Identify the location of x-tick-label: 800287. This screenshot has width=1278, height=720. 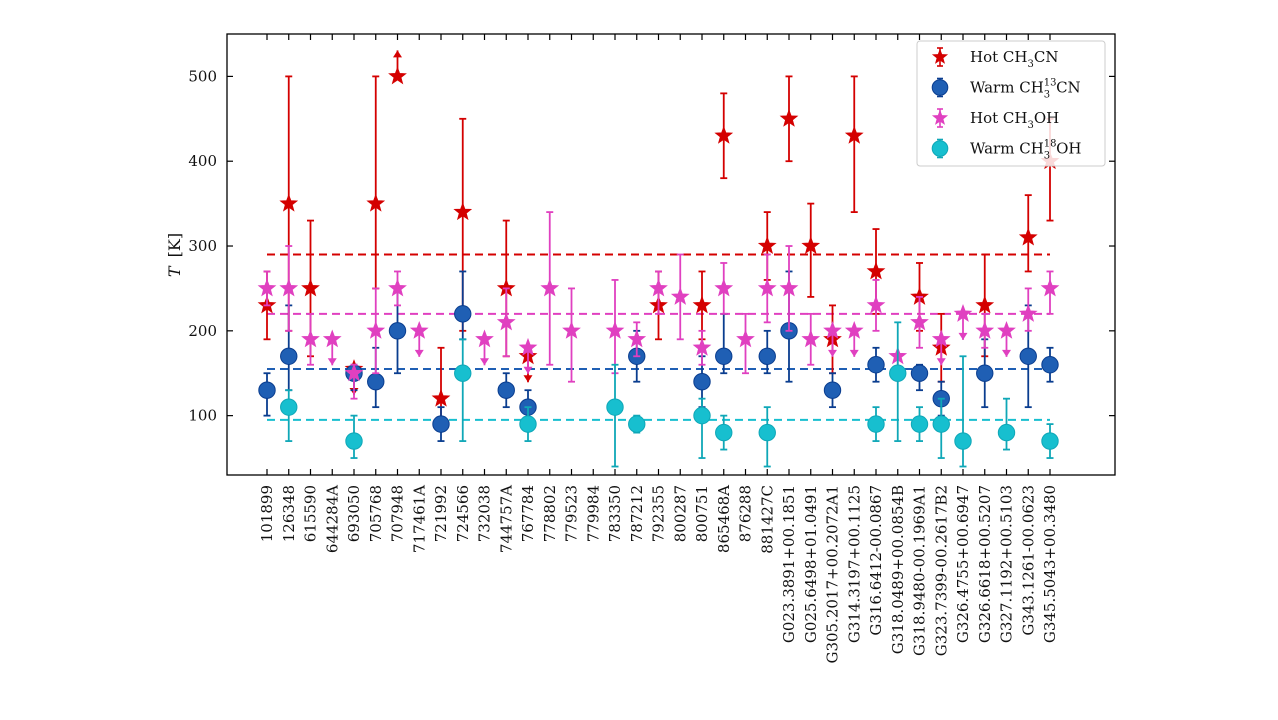
(680, 513).